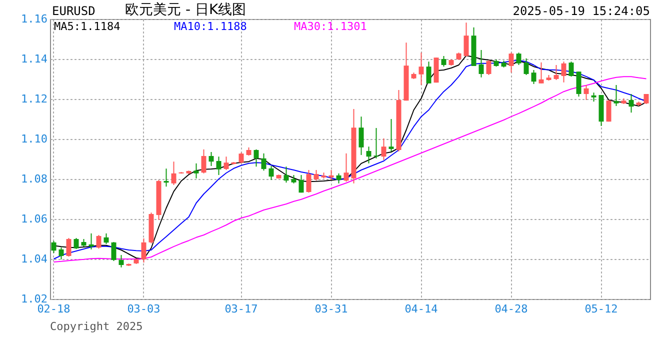 The image size is (660, 360). What do you see at coordinates (143, 309) in the screenshot?
I see `x-tick-label: 03-03` at bounding box center [143, 309].